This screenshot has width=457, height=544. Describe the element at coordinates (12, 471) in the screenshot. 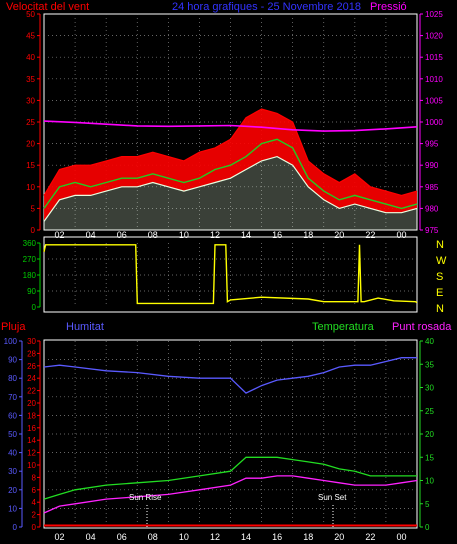

I see `humidity-y-tick-label: 30` at that location.